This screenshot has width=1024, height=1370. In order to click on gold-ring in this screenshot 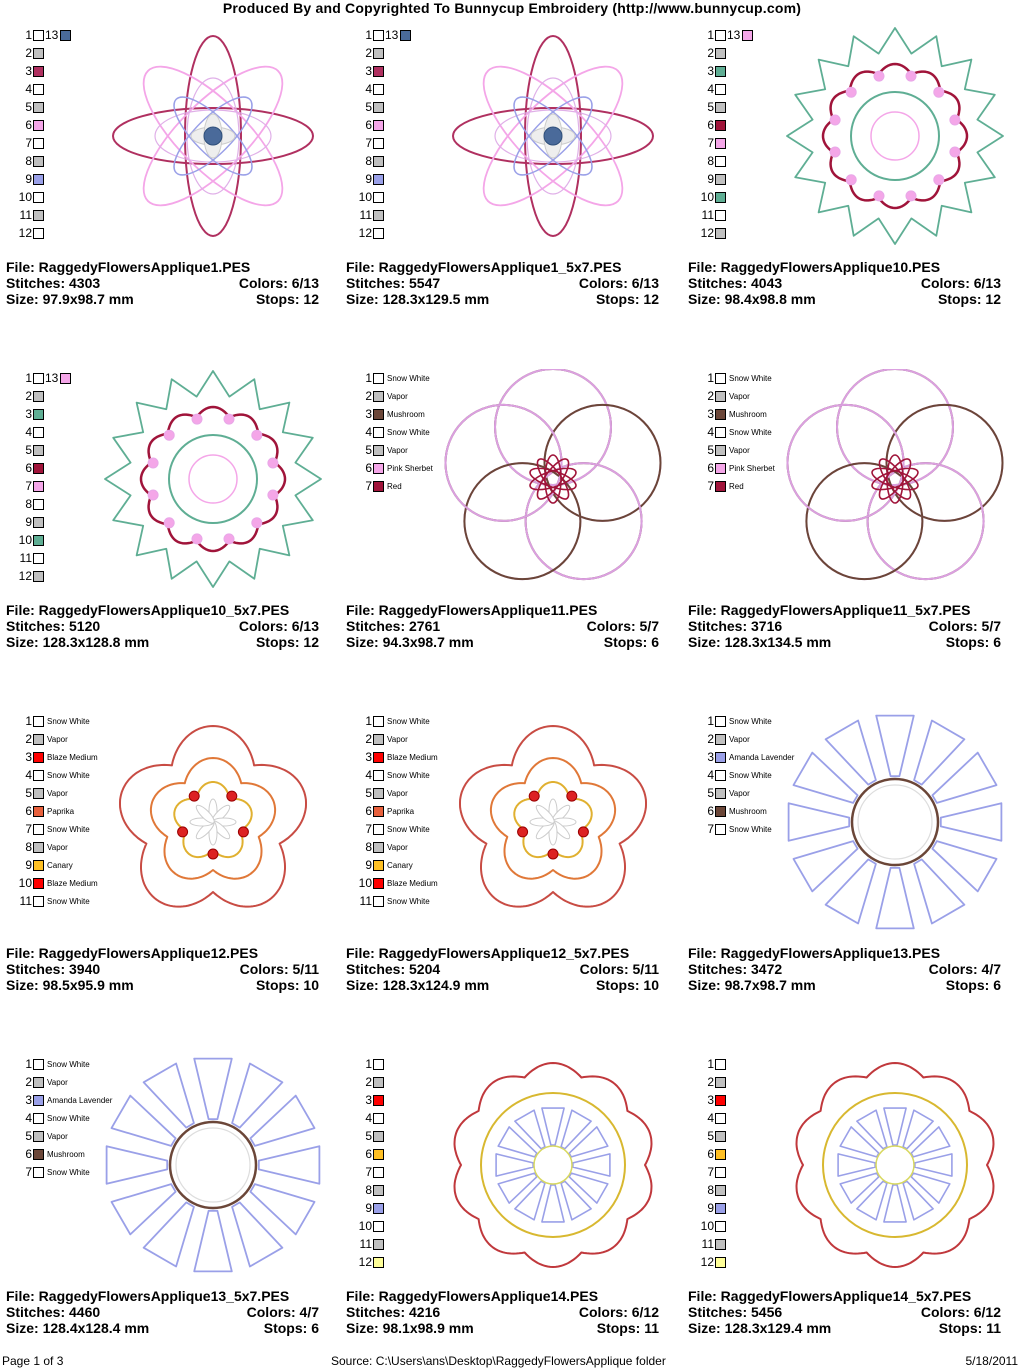, I will do `click(553, 1165)`.